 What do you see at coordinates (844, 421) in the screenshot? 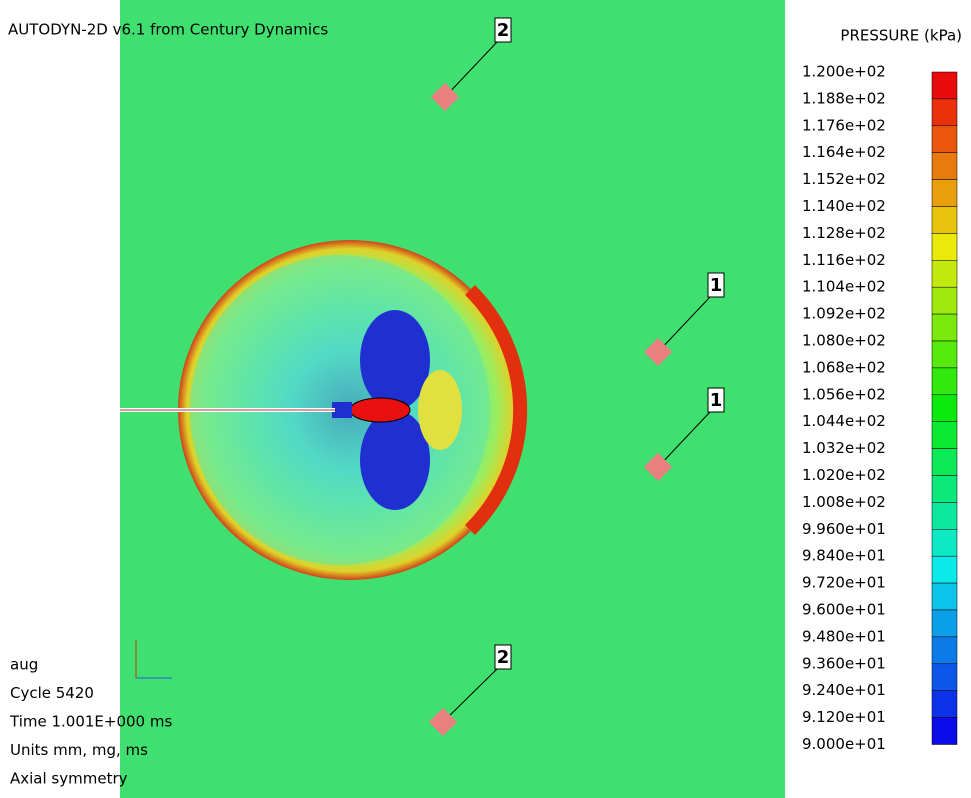
I see `colorbar-label: 1.044e+02` at bounding box center [844, 421].